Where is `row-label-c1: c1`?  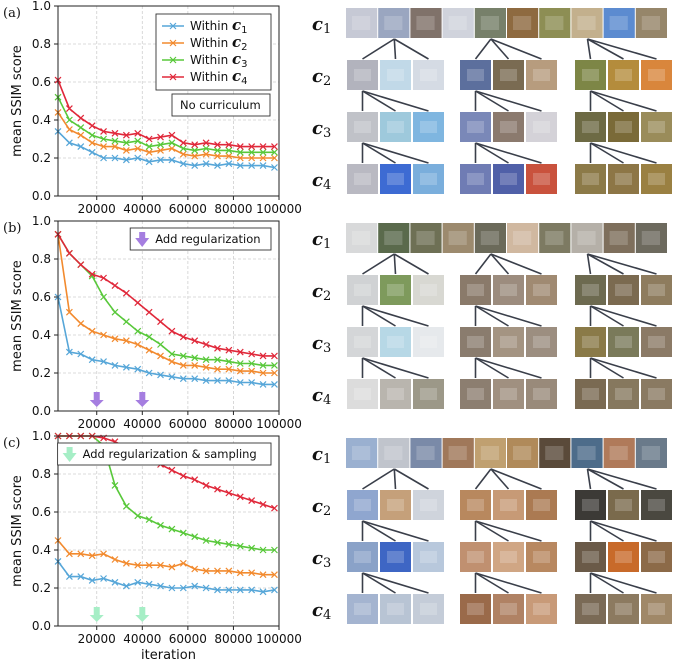
row-label-c1: c1 is located at coordinates (321, 455).